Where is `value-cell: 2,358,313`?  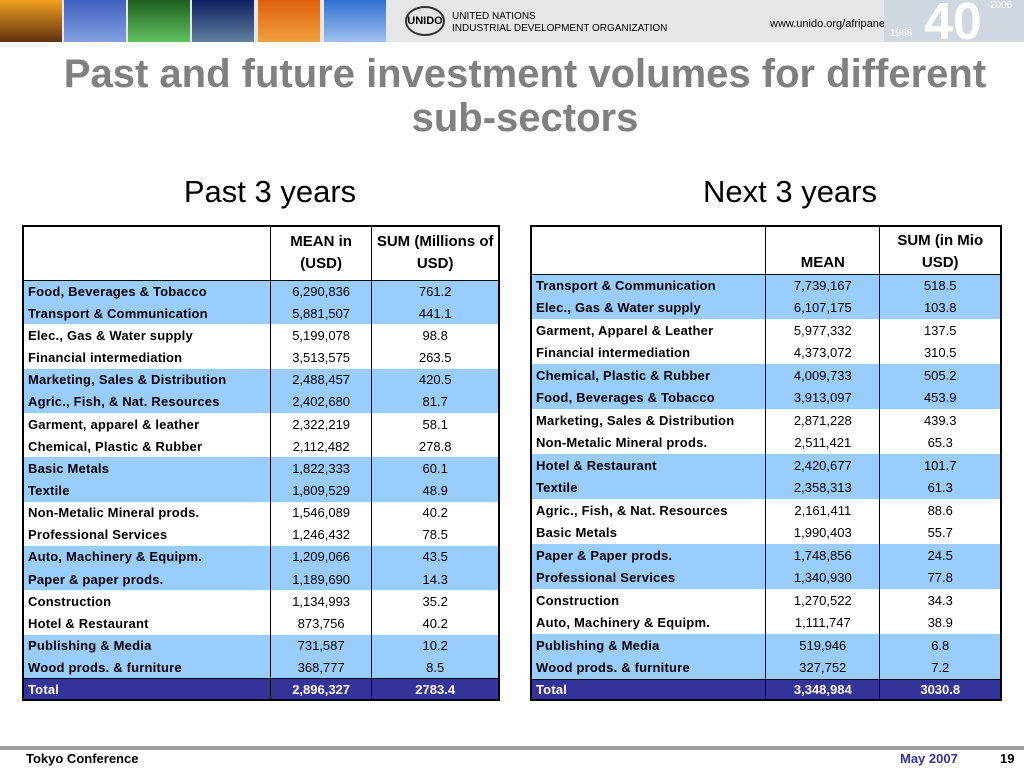 value-cell: 2,358,313 is located at coordinates (822, 487).